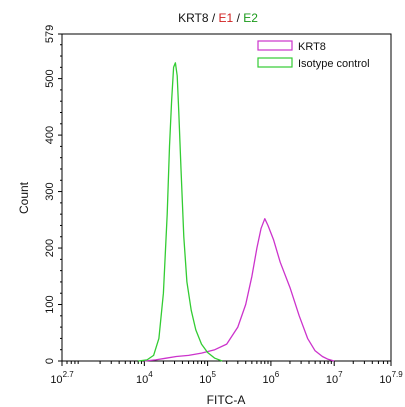 This screenshot has height=407, width=405. What do you see at coordinates (50, 34) in the screenshot?
I see `y-tick-label: 579` at bounding box center [50, 34].